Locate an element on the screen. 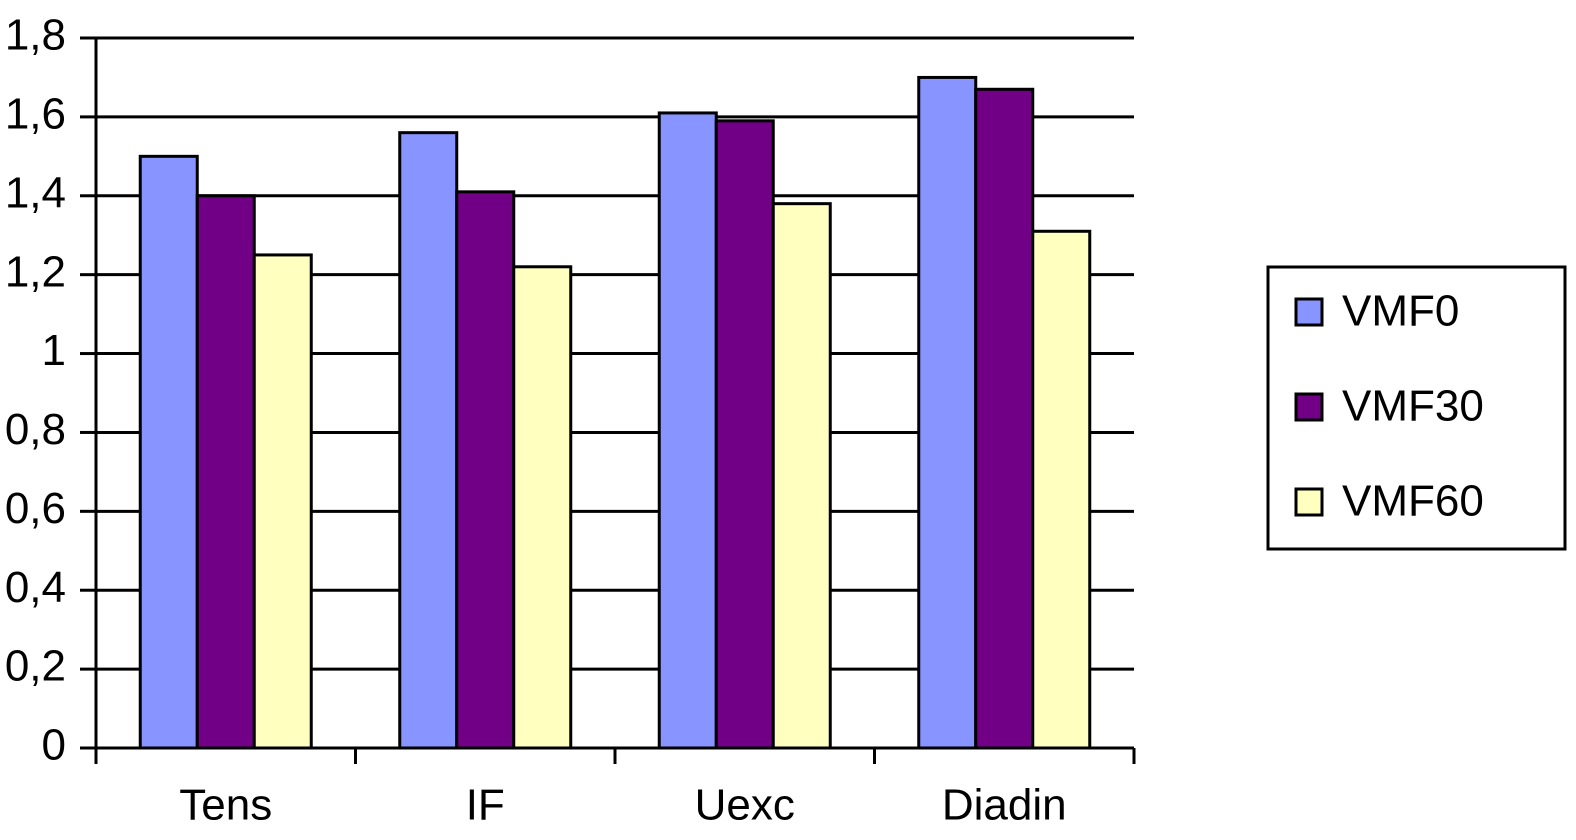  y-tick-label: 0 is located at coordinates (54, 745).